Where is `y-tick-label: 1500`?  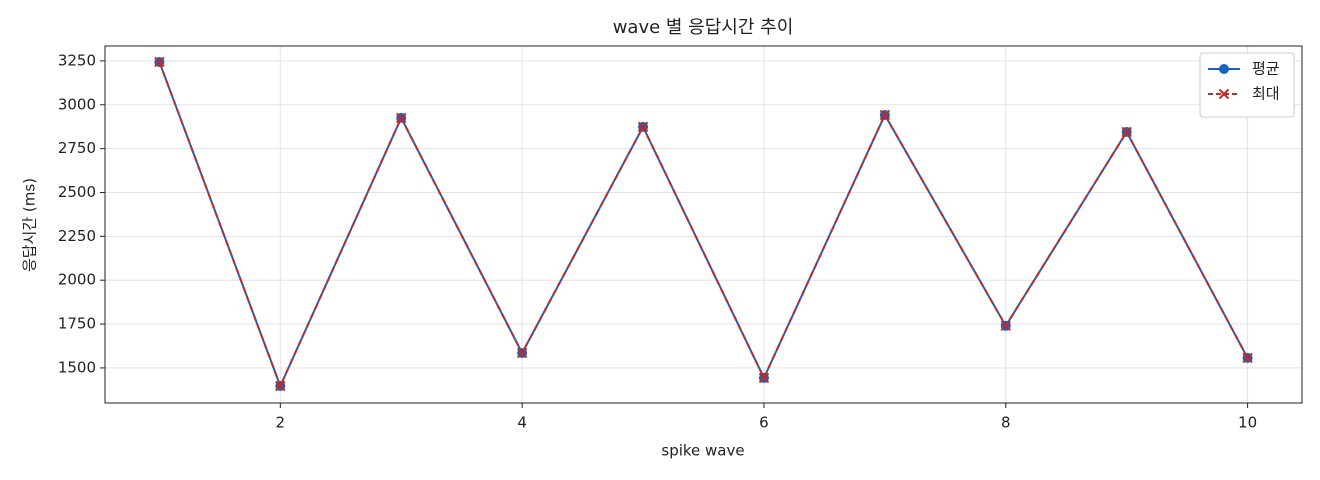
y-tick-label: 1500 is located at coordinates (77, 367).